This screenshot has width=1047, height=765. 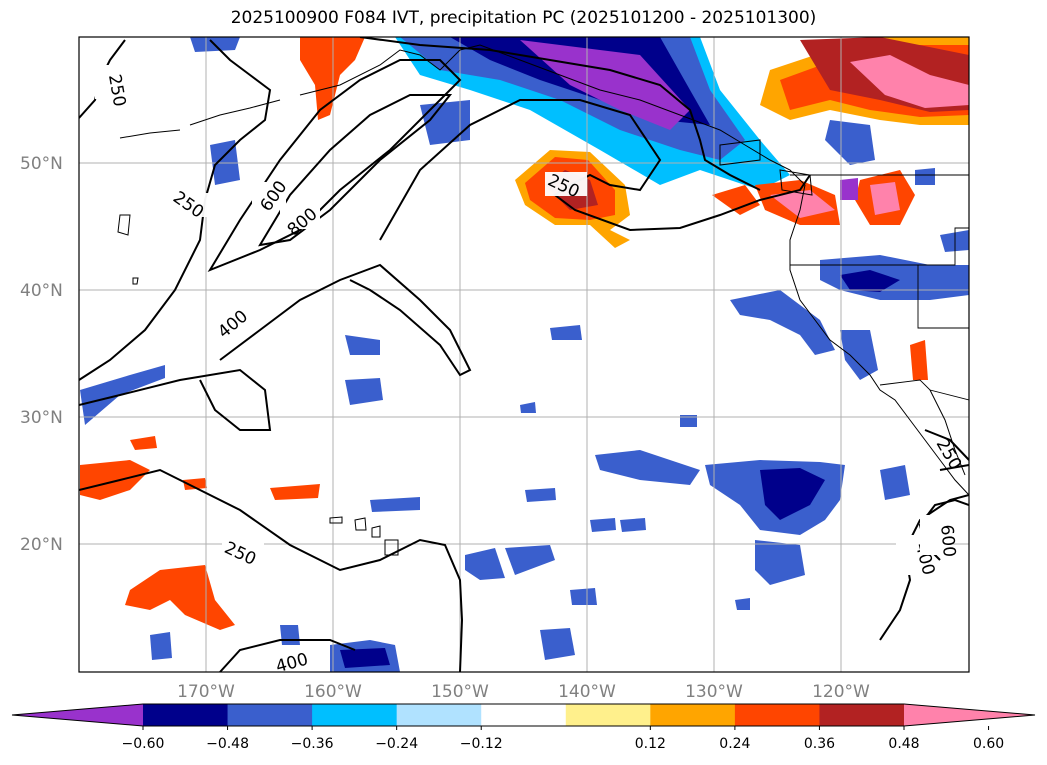 I want to click on lon-label: 140°W, so click(x=587, y=692).